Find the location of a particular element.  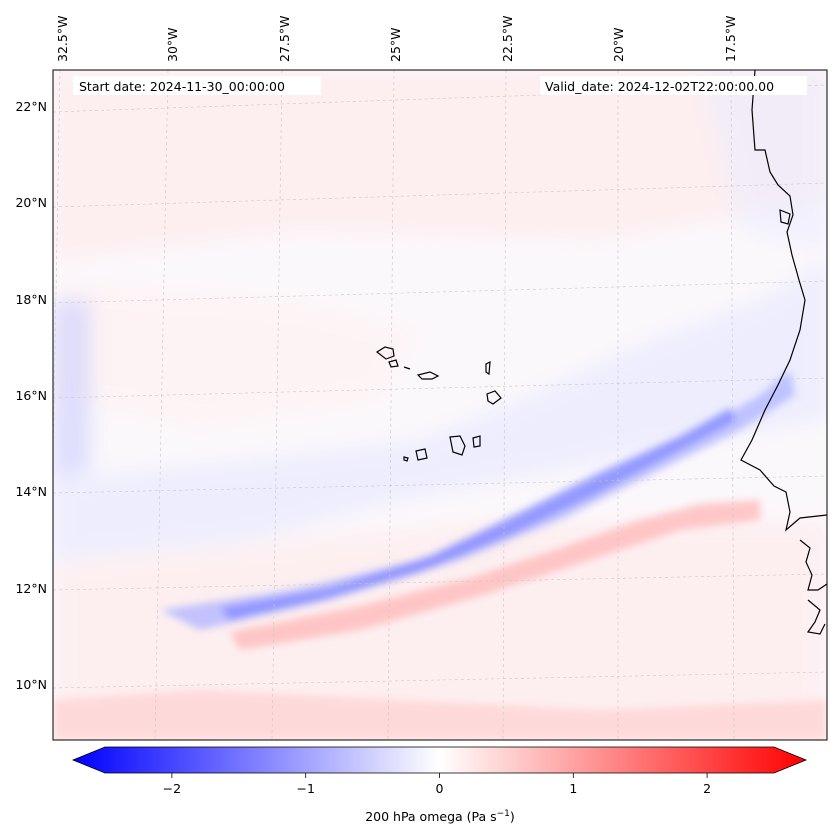

lon-label: 25°W is located at coordinates (395, 44).